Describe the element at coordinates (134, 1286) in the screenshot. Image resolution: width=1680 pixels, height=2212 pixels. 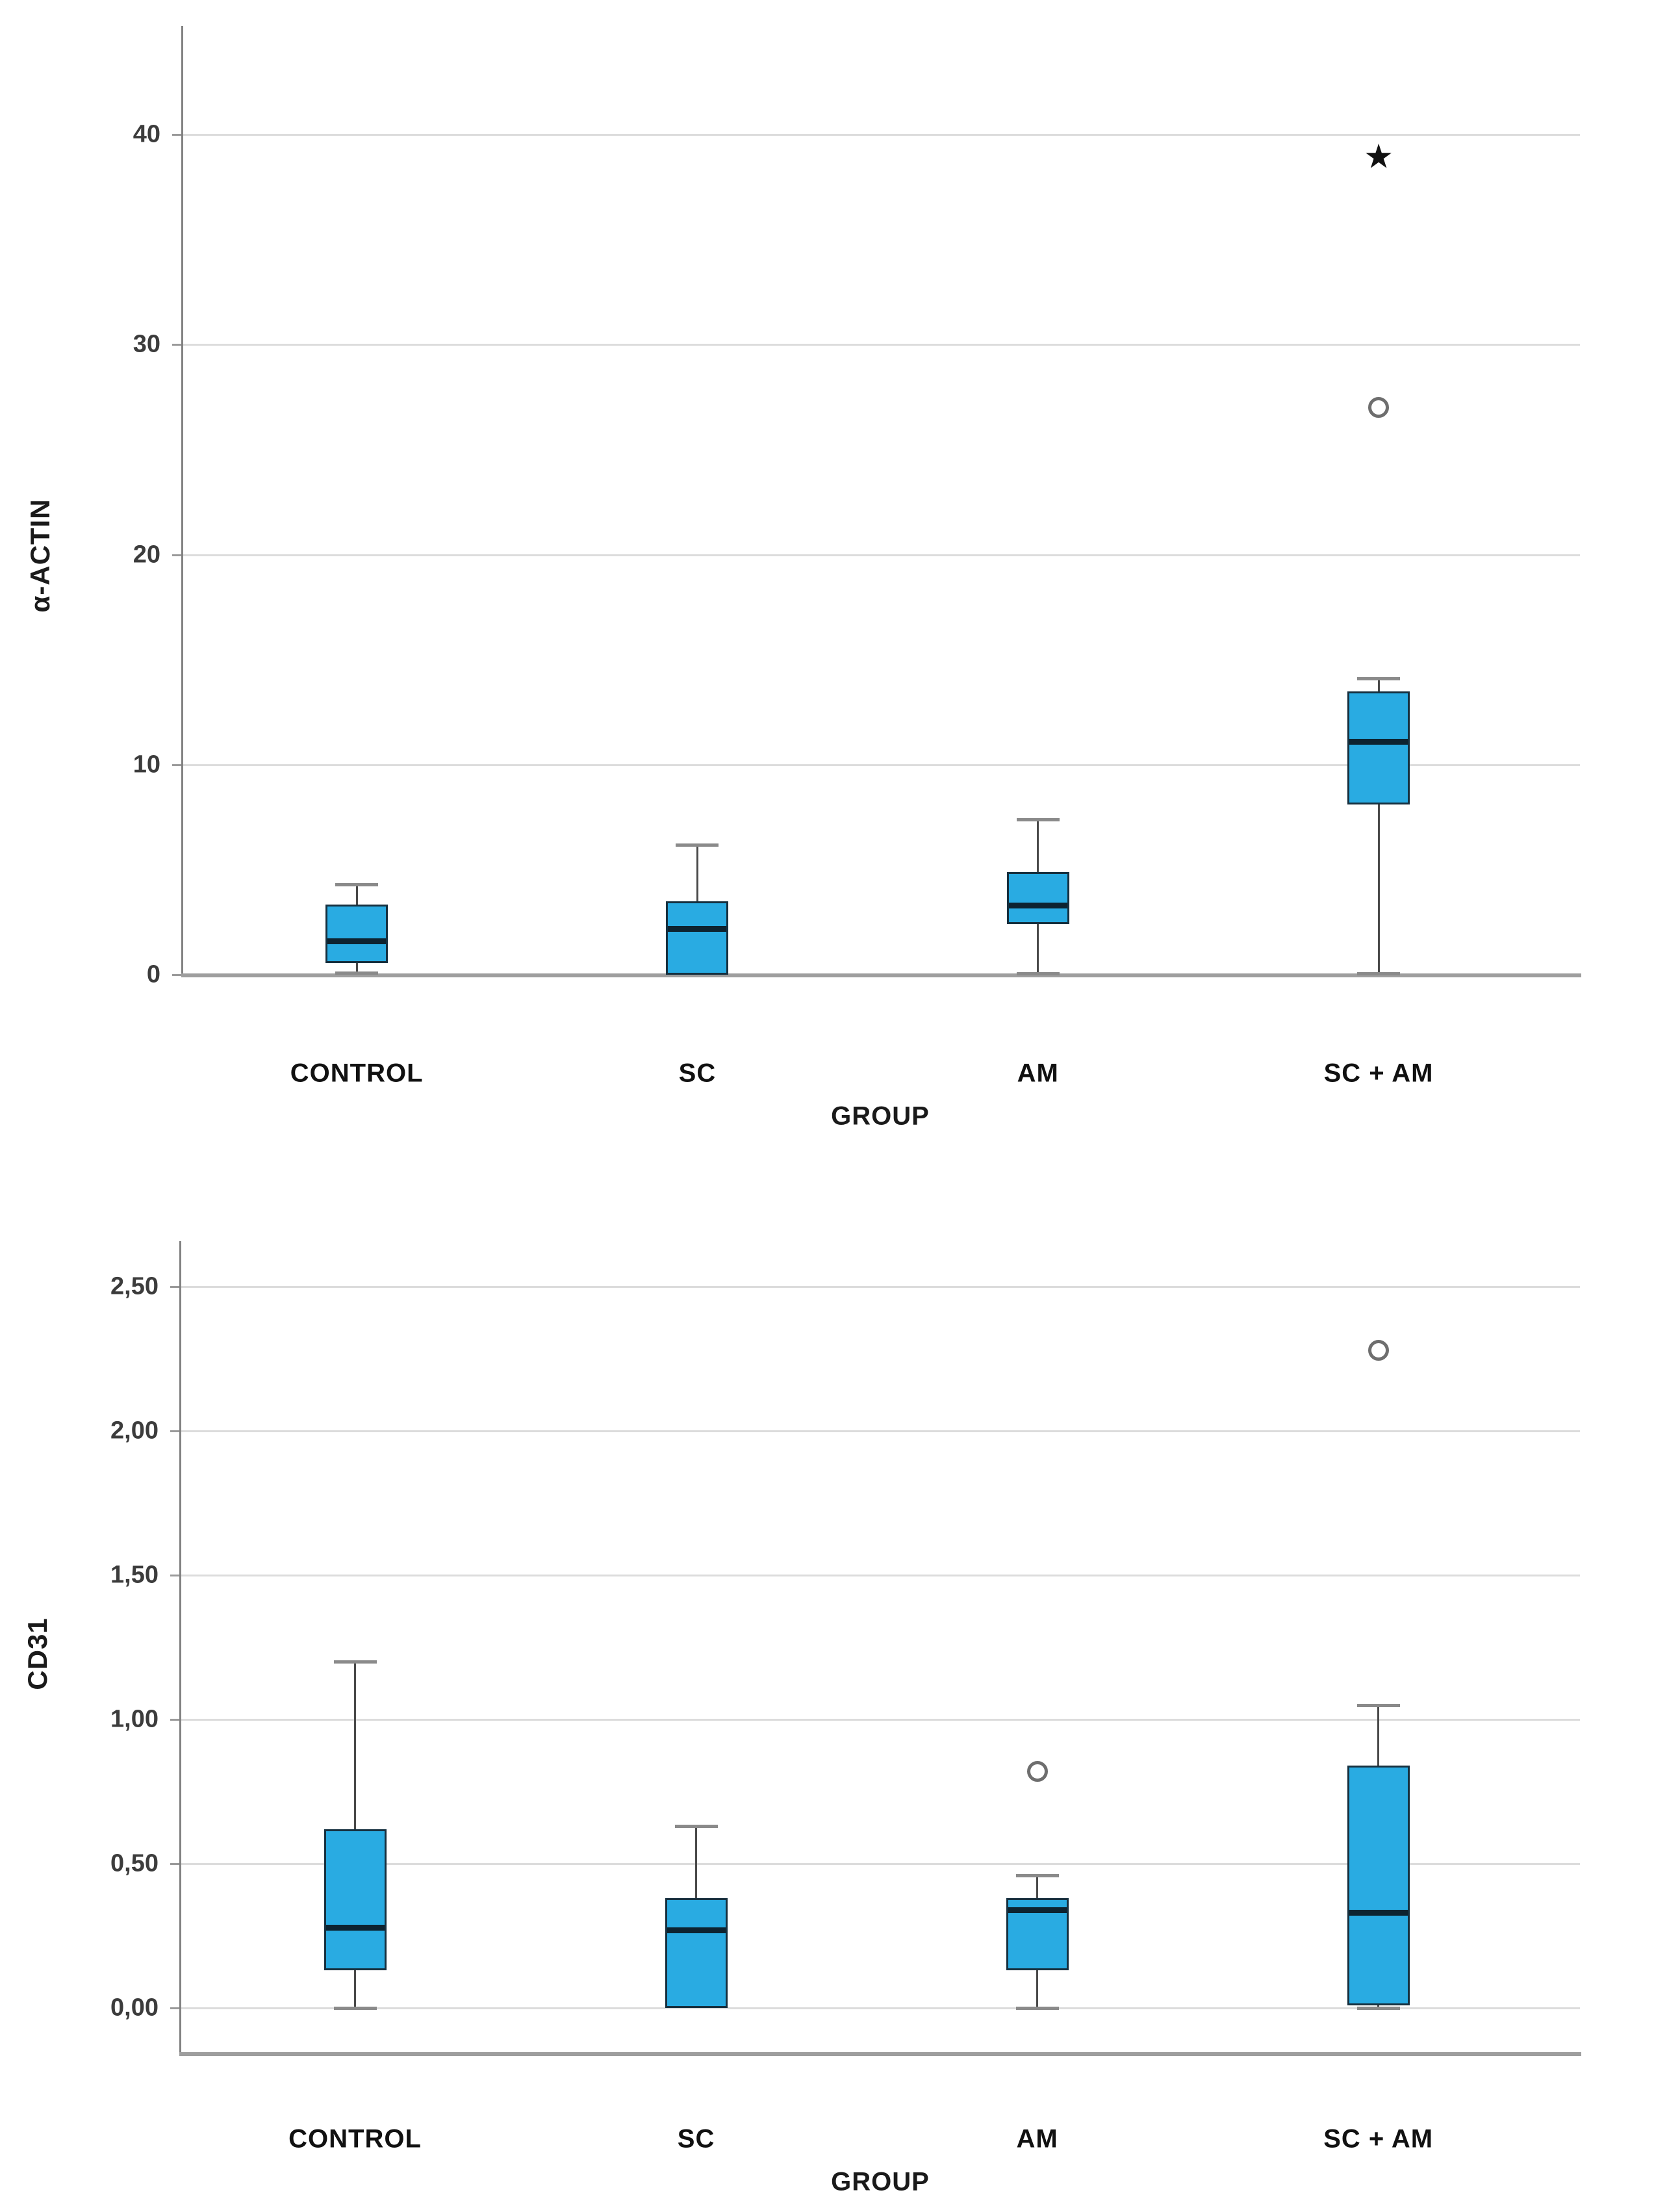
I see `y-tick-label: 2,50` at that location.